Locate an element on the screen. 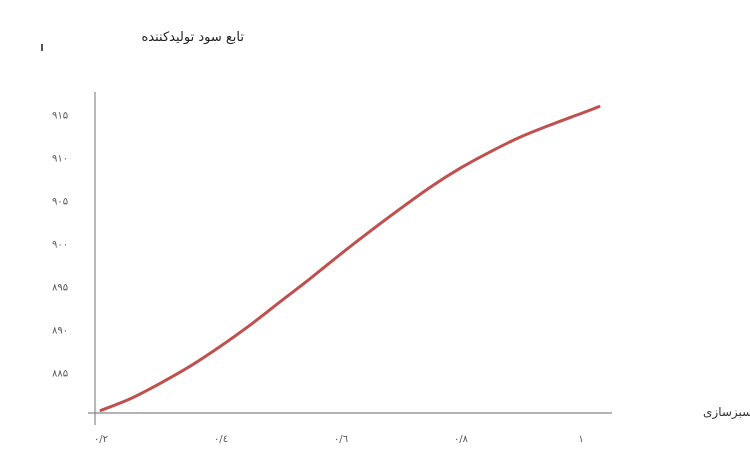 Image resolution: width=750 pixels, height=455 pixels. x-tick-label: ۰/۲ is located at coordinates (101, 439).